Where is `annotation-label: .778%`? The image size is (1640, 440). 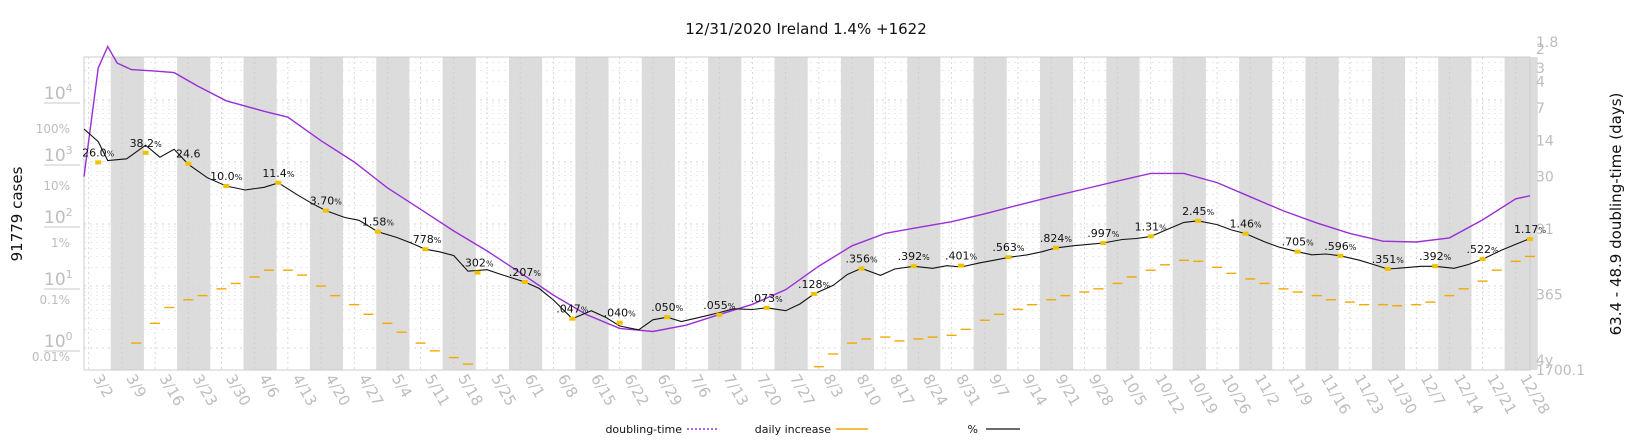
annotation-label: .778% is located at coordinates (425, 239).